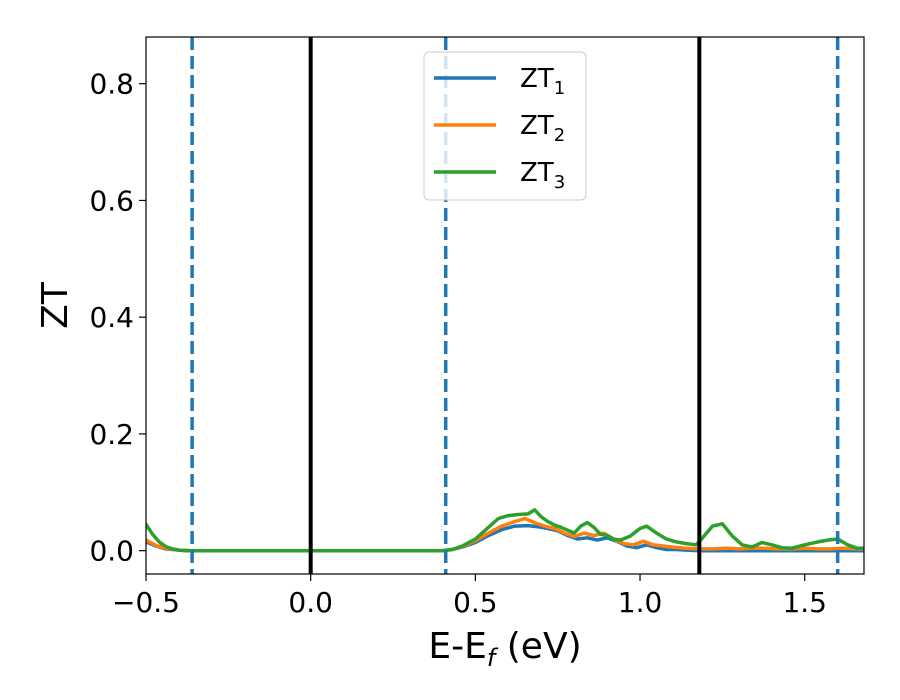 The image size is (900, 700). Describe the element at coordinates (111, 84) in the screenshot. I see `y-tick-label: 0.8` at that location.